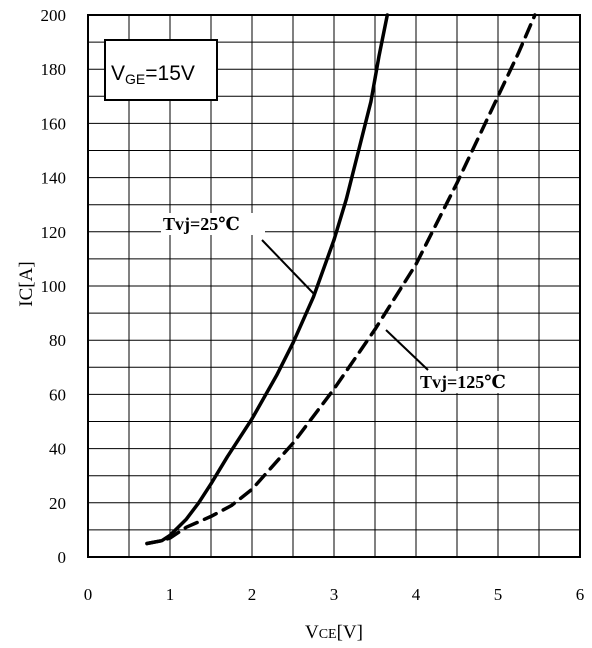  Describe the element at coordinates (57, 394) in the screenshot. I see `y-tick-label: 60` at that location.